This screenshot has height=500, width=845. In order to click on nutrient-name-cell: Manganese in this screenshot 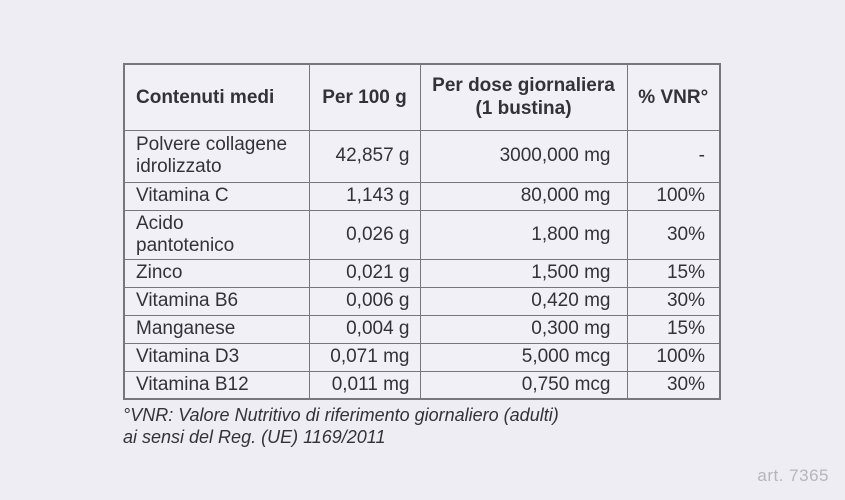, I will do `click(216, 329)`.